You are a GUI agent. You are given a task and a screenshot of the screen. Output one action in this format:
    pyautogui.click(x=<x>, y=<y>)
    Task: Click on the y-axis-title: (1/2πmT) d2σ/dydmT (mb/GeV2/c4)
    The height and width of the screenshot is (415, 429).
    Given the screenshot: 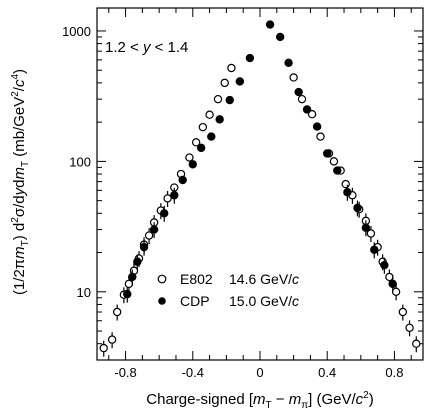 What is the action you would take?
    pyautogui.click(x=20, y=182)
    